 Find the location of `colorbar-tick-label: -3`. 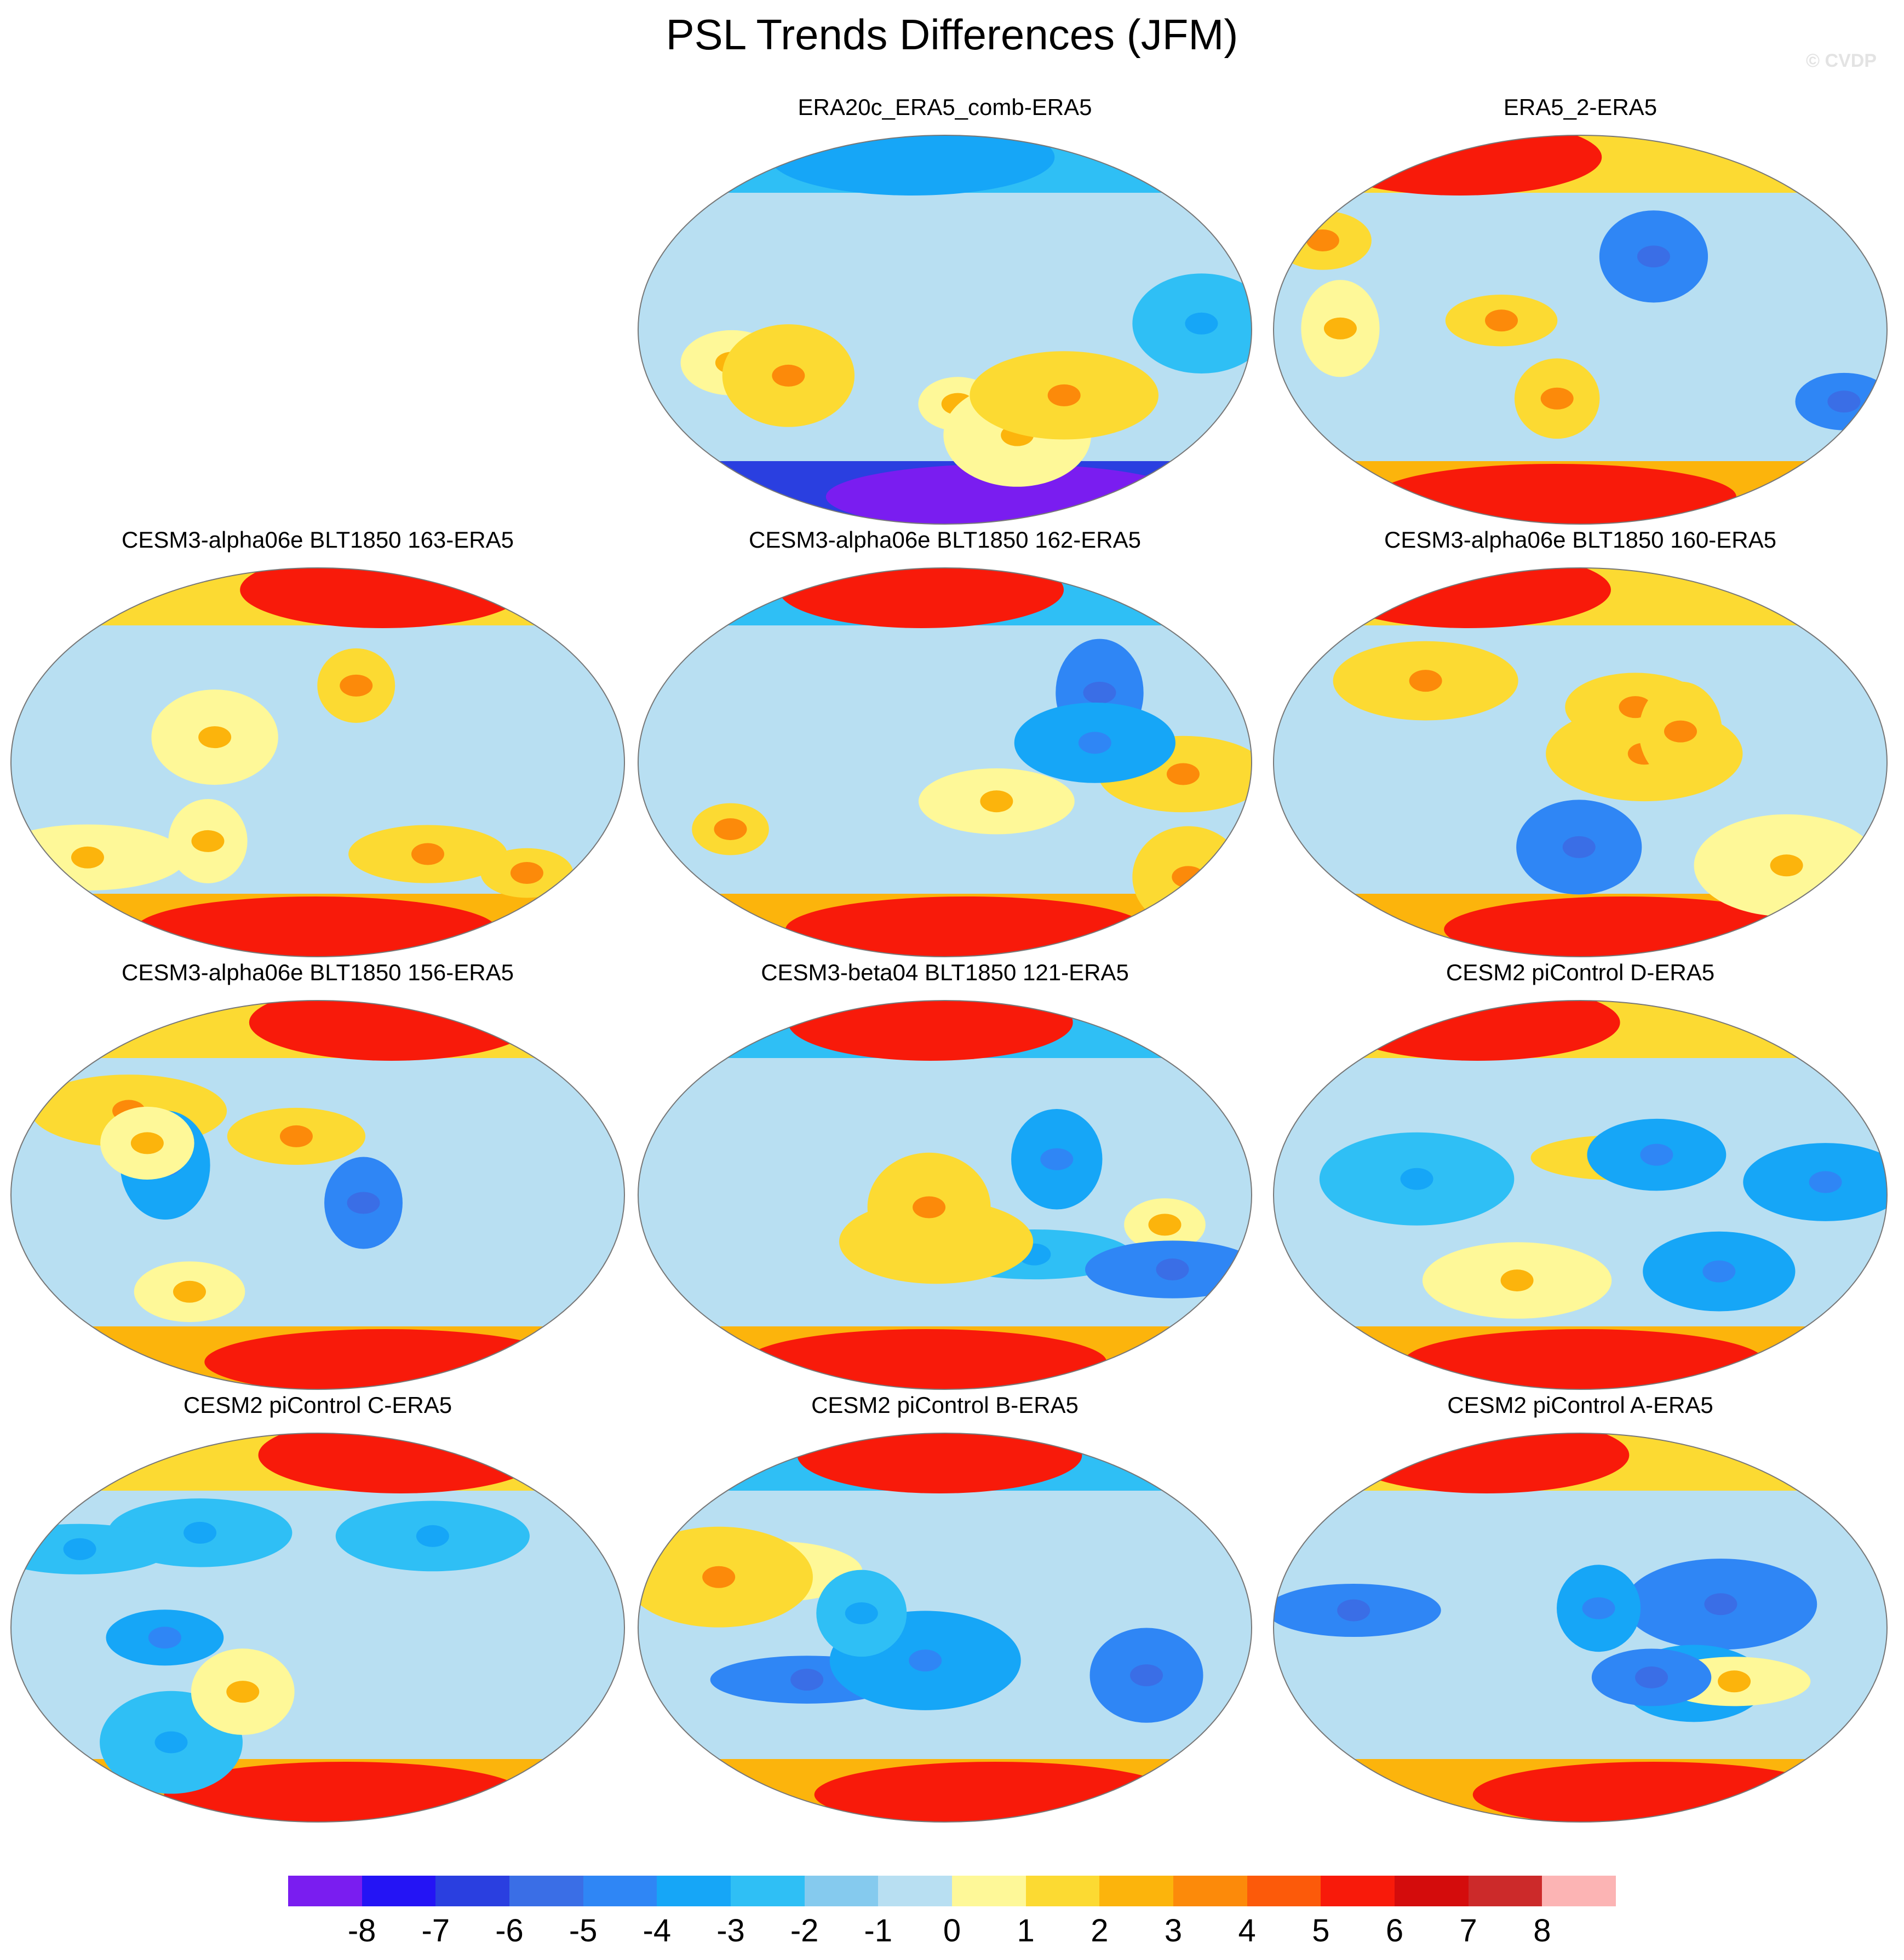

colorbar-tick-label: -3 is located at coordinates (730, 1930).